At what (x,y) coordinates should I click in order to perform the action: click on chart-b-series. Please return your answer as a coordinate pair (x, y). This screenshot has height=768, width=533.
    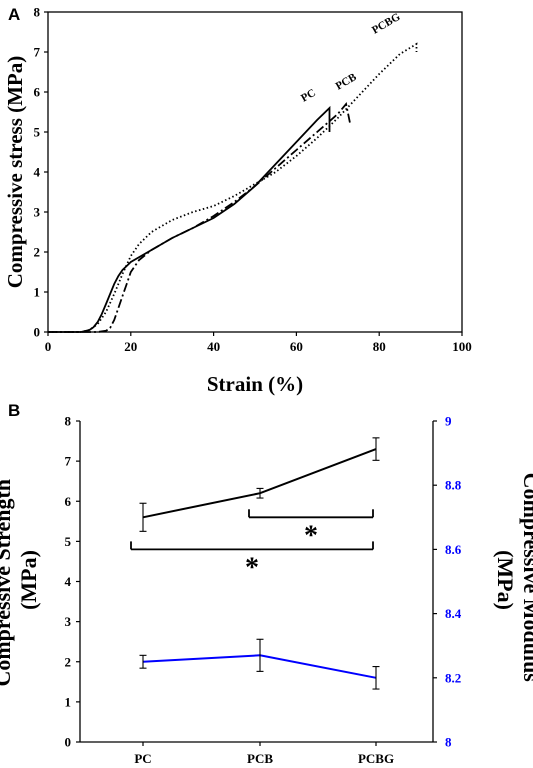
    Looking at the image, I should click on (259, 563).